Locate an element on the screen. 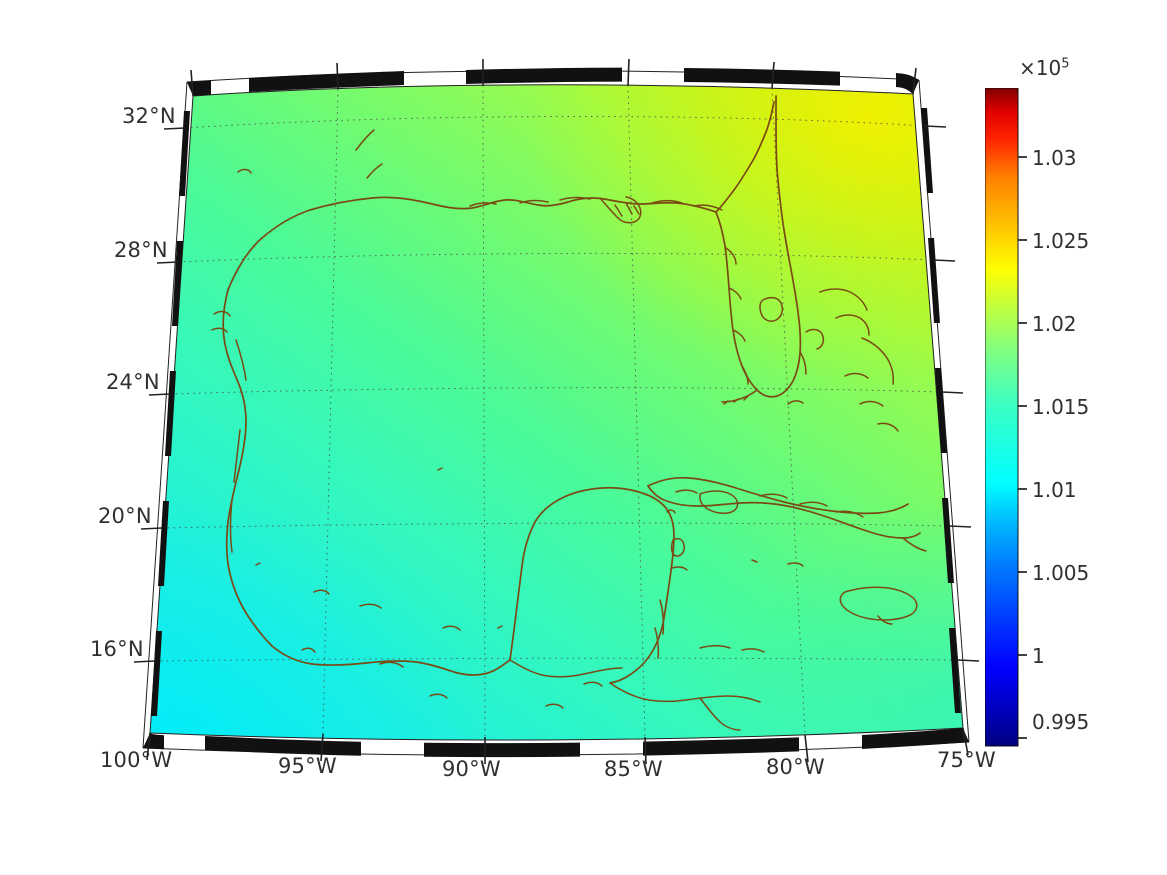  xtick-label-100w: 100°W is located at coordinates (136, 760).